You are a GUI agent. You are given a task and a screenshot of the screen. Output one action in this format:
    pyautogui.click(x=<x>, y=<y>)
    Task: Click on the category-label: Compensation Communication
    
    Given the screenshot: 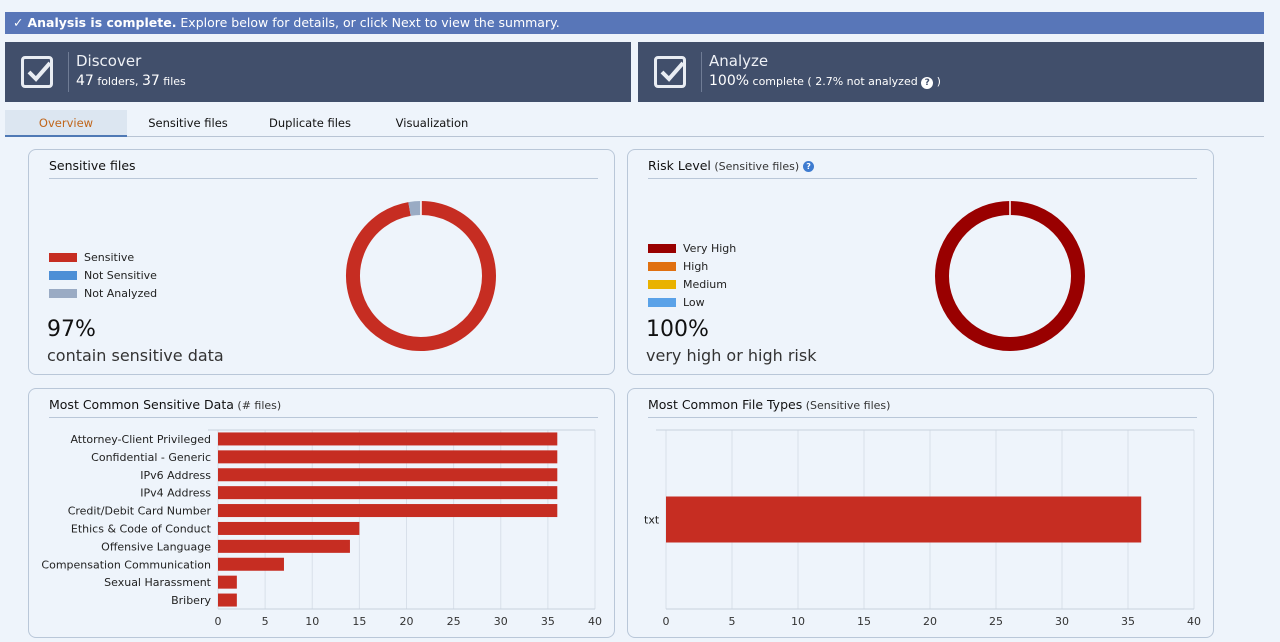 What is the action you would take?
    pyautogui.click(x=126, y=564)
    